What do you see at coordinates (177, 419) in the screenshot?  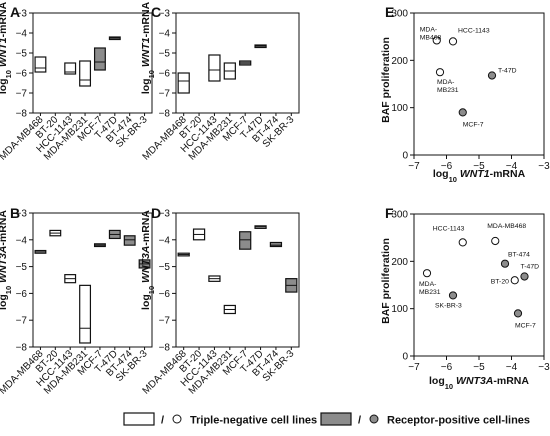 I see `legend-marker-negative` at bounding box center [177, 419].